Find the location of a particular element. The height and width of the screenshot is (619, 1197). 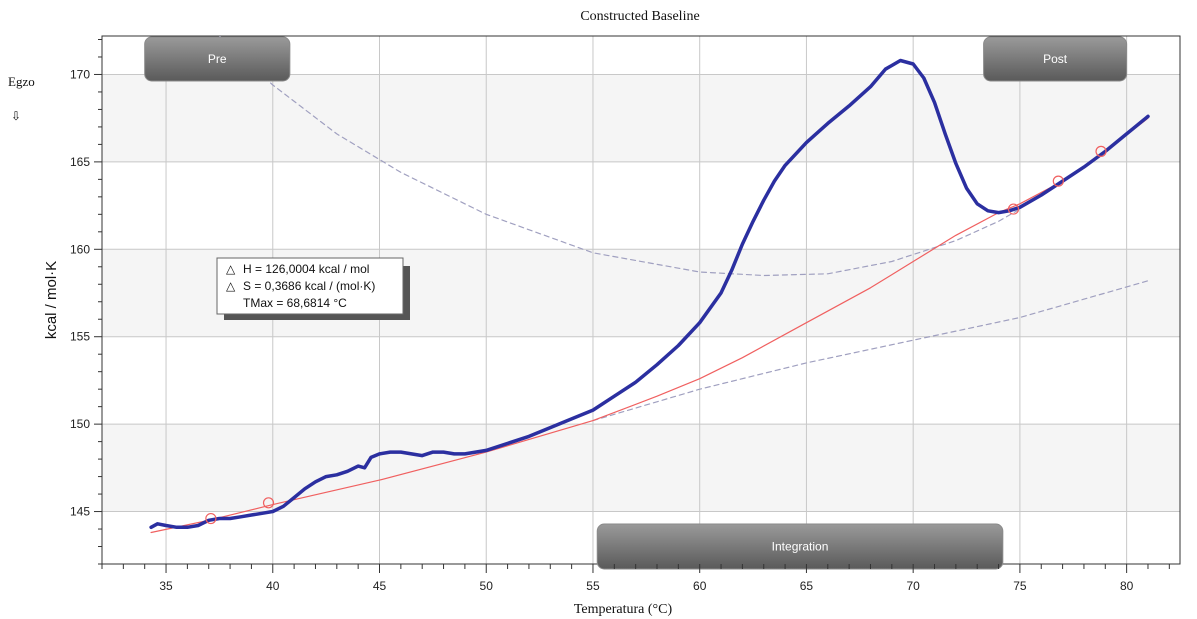

x-tick-label: 70 is located at coordinates (913, 586).